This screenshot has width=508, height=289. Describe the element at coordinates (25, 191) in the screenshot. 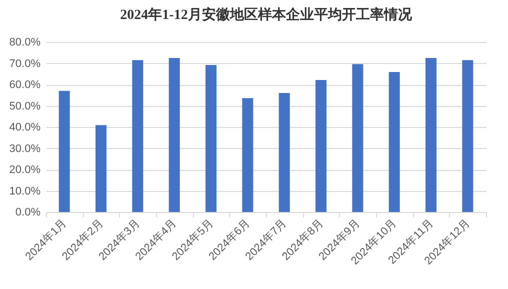

I see `y-tick-label: 10.0%` at that location.